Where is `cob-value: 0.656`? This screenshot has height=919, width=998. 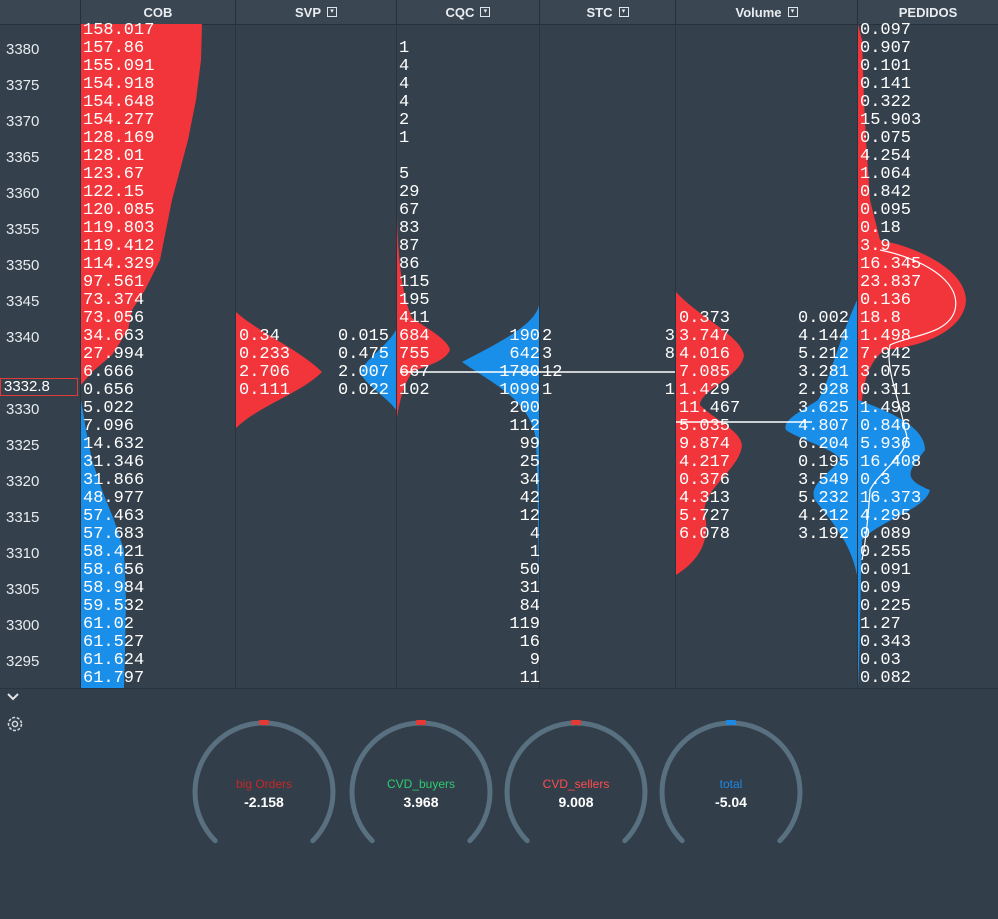 cob-value: 0.656 is located at coordinates (109, 390).